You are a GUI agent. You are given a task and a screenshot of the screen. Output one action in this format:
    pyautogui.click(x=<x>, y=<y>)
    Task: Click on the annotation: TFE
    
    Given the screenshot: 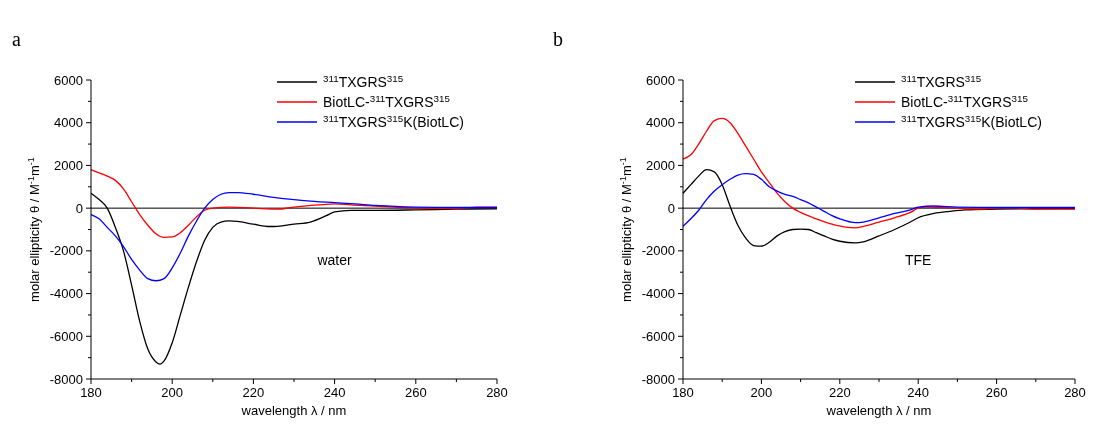 What is the action you would take?
    pyautogui.click(x=918, y=260)
    